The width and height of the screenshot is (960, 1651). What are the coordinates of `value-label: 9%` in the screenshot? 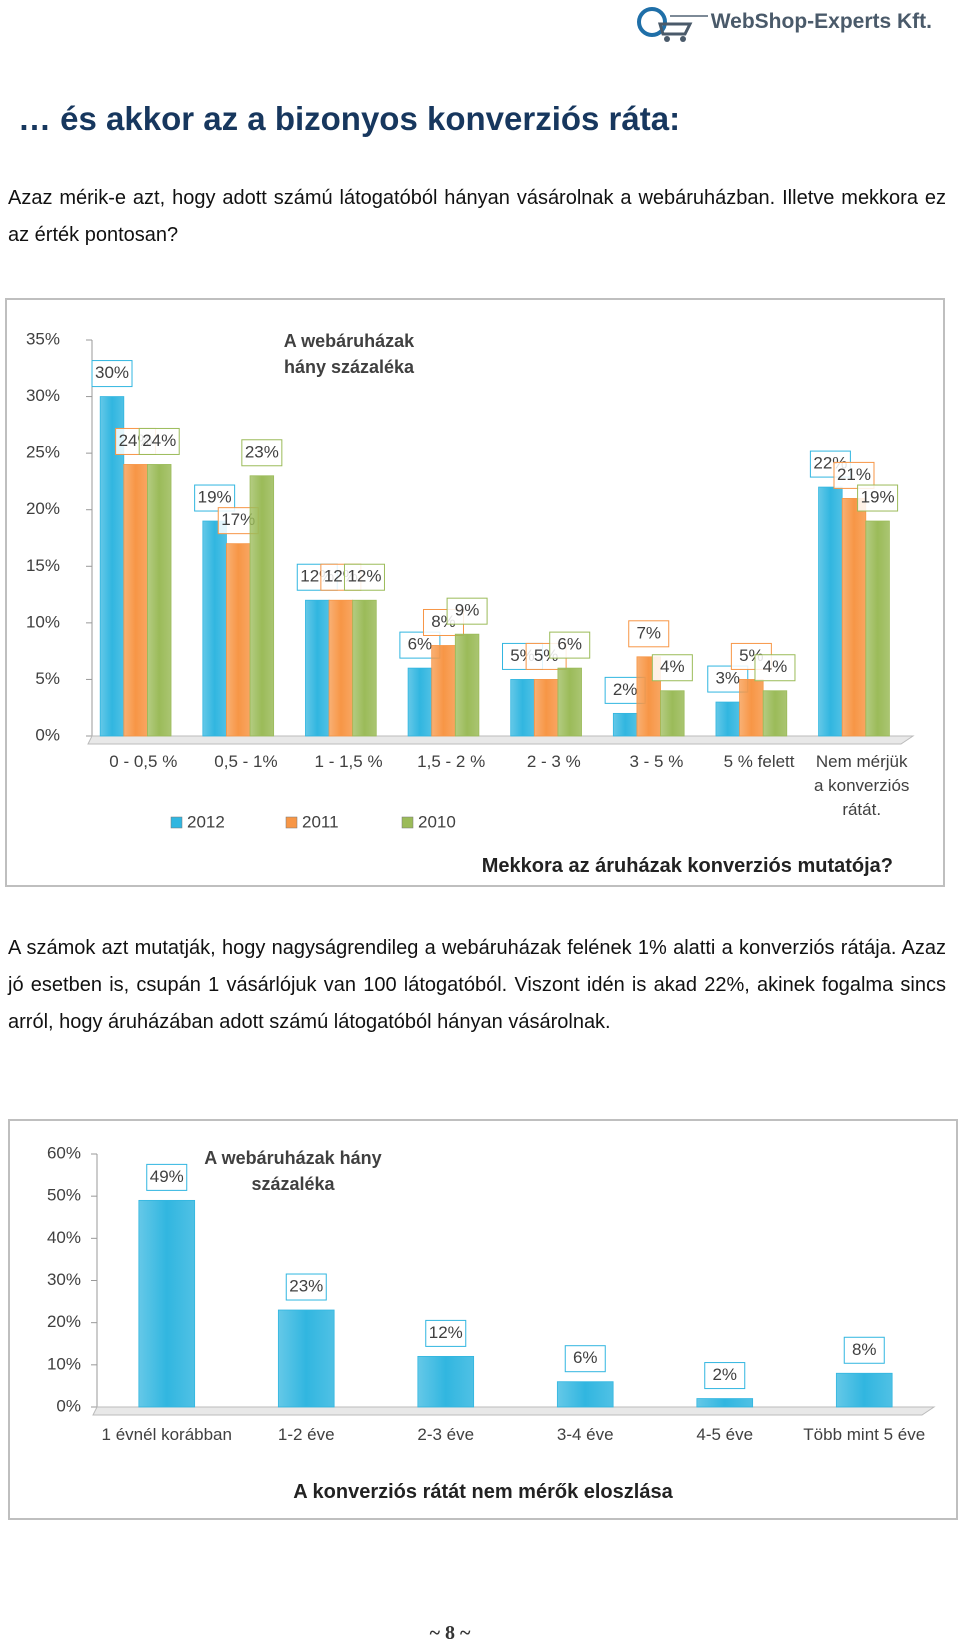 It's located at (467, 611).